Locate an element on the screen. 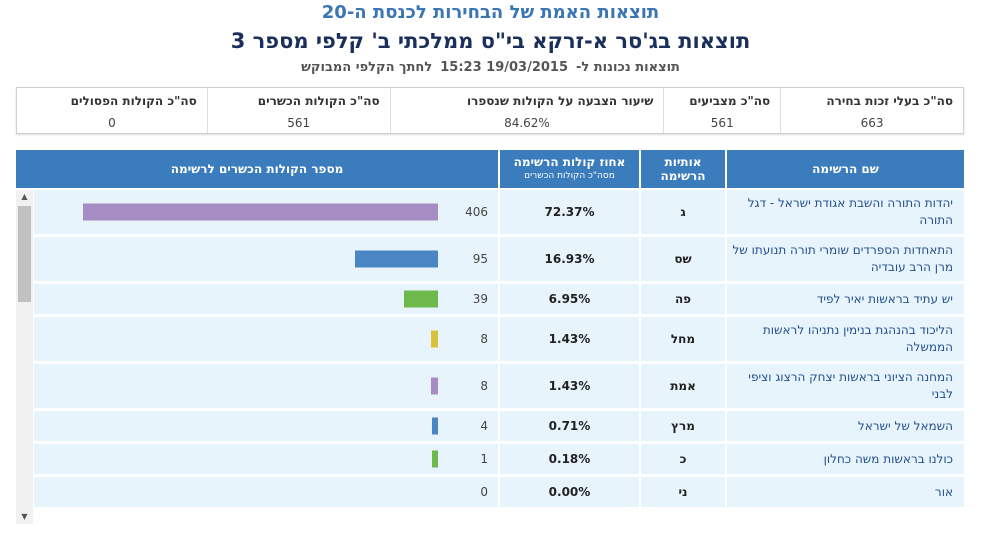  list-letters: מרץ is located at coordinates (683, 426).